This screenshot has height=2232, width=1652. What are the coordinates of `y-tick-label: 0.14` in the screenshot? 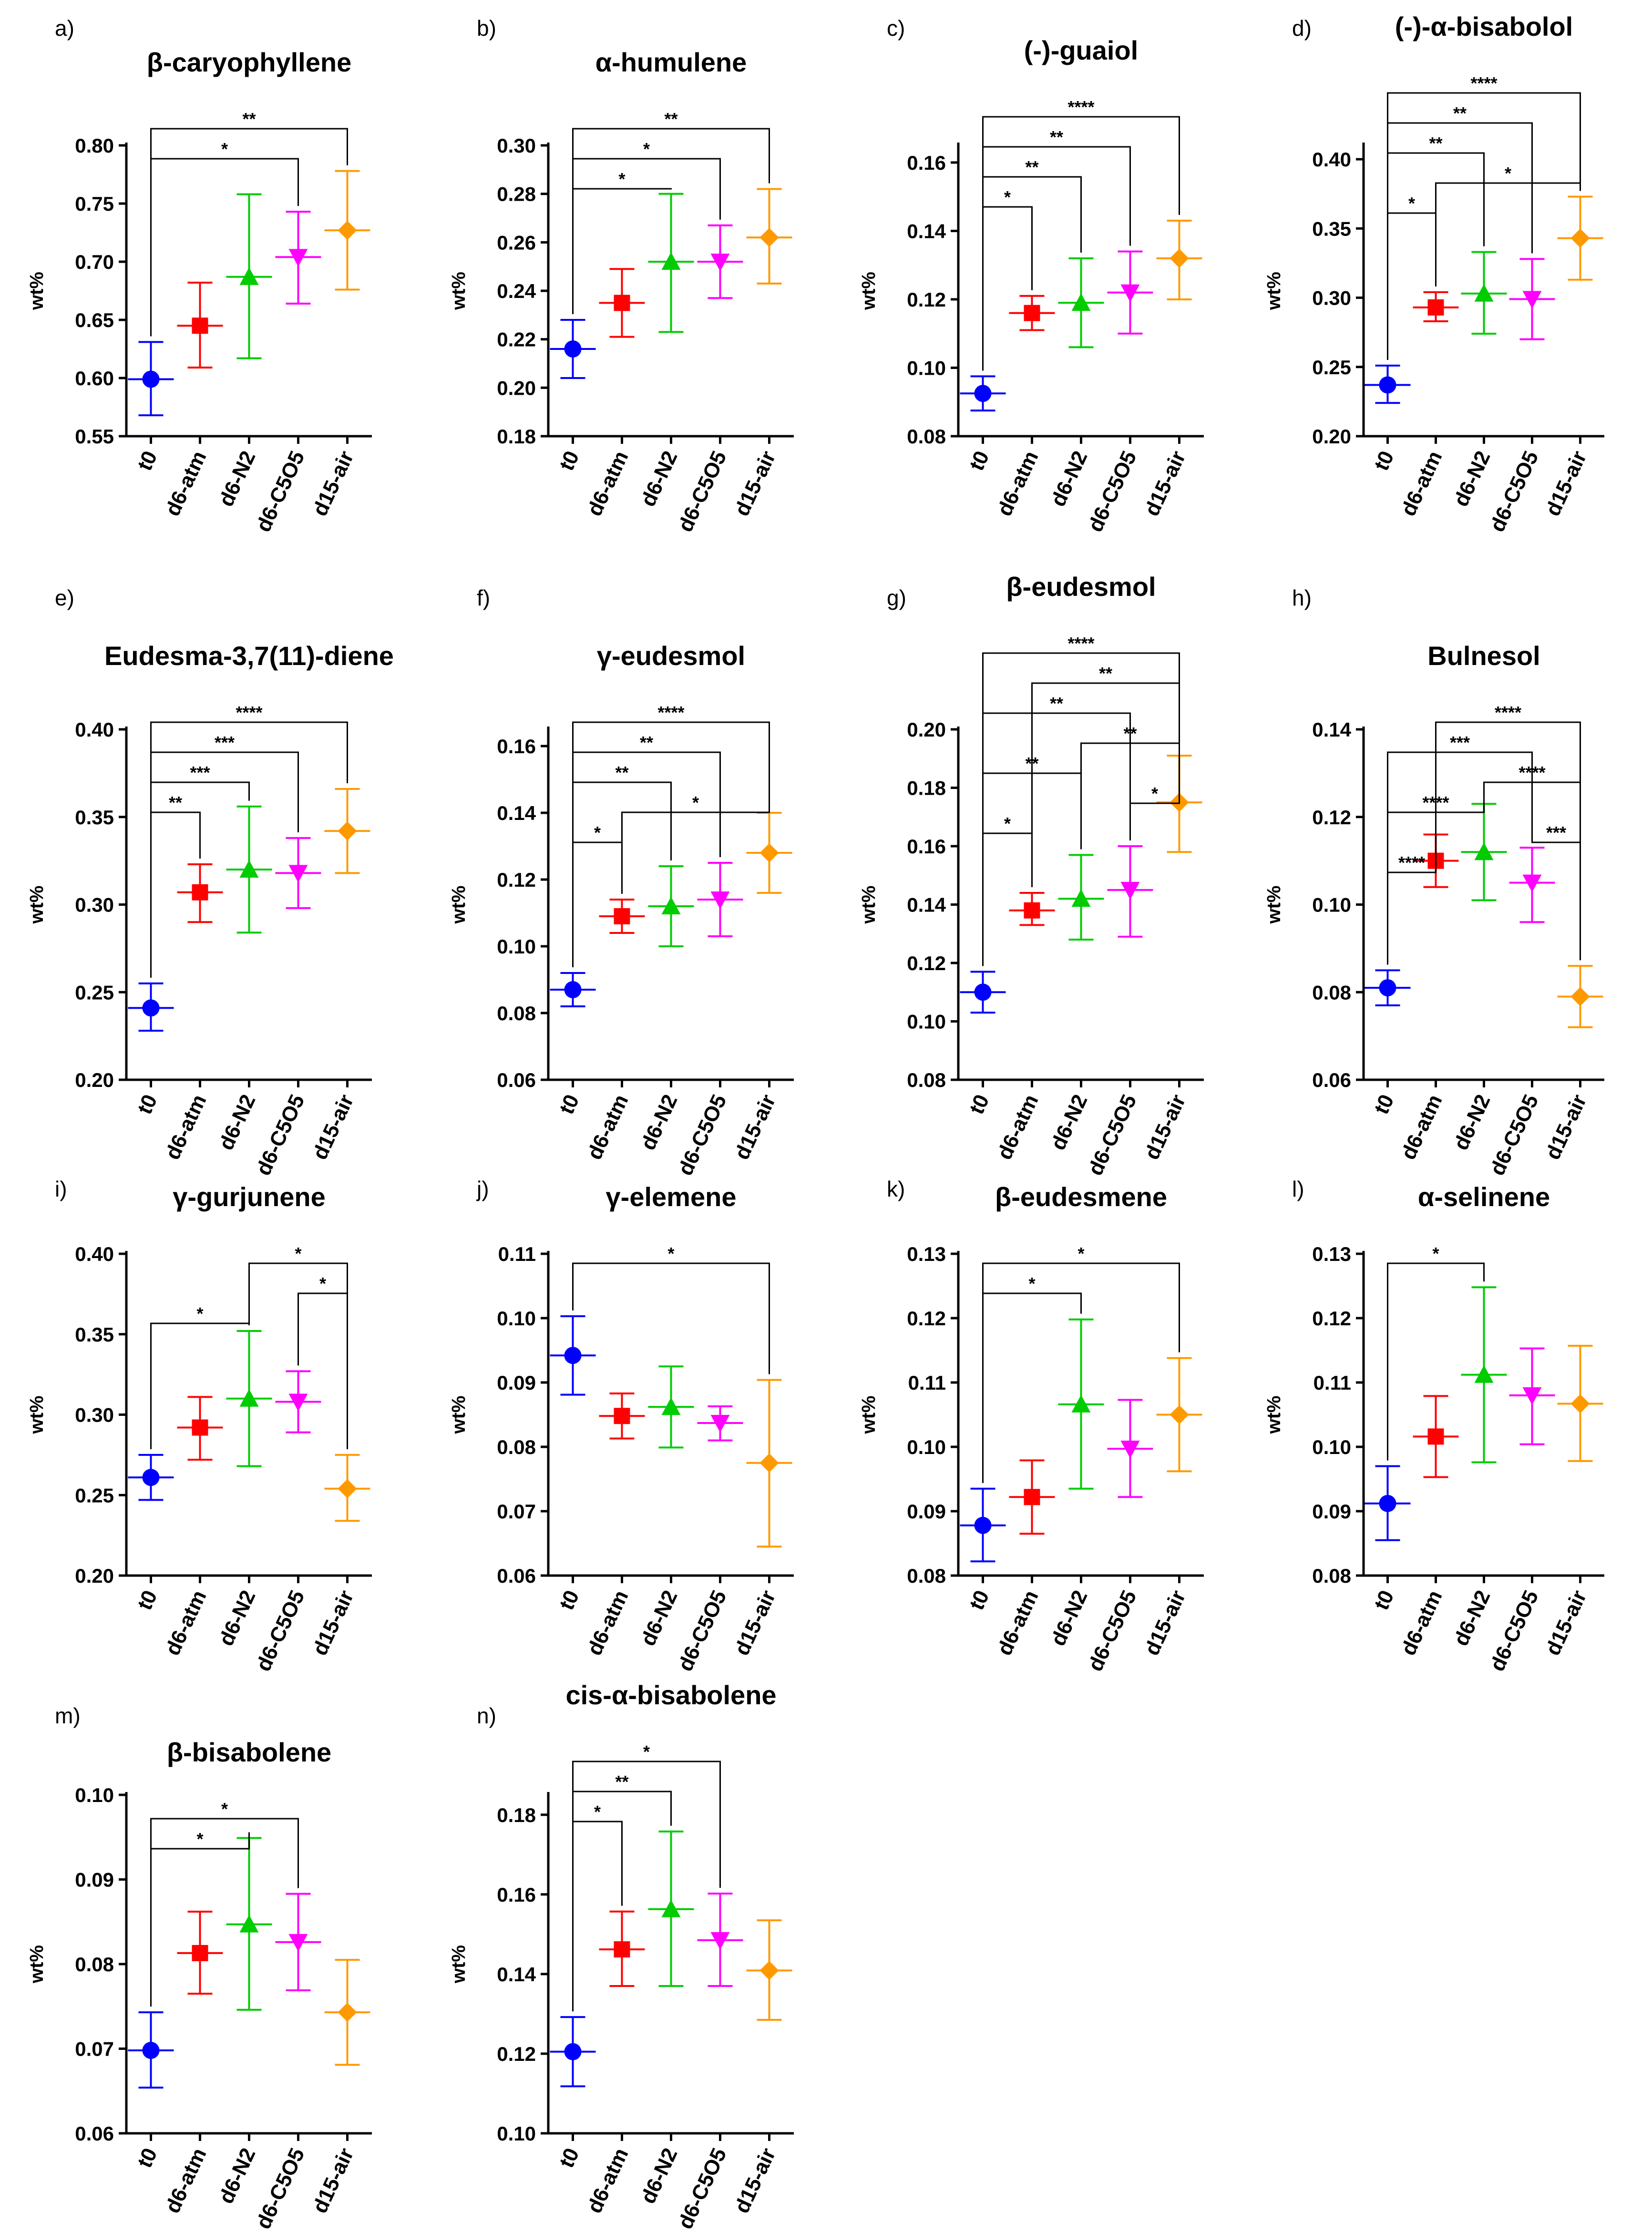 It's located at (516, 1974).